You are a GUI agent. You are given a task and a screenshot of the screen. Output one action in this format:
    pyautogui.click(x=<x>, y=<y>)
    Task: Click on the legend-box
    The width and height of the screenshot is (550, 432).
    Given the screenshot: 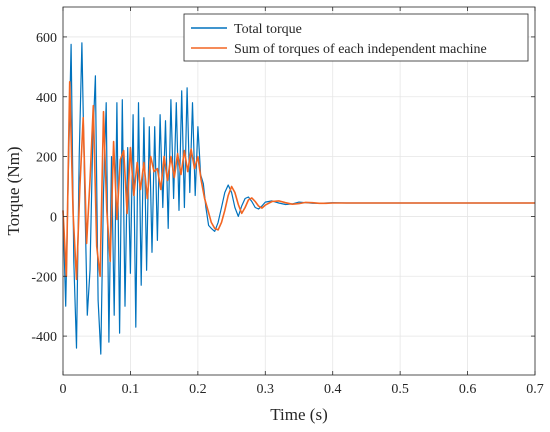 What is the action you would take?
    pyautogui.click(x=356, y=37)
    